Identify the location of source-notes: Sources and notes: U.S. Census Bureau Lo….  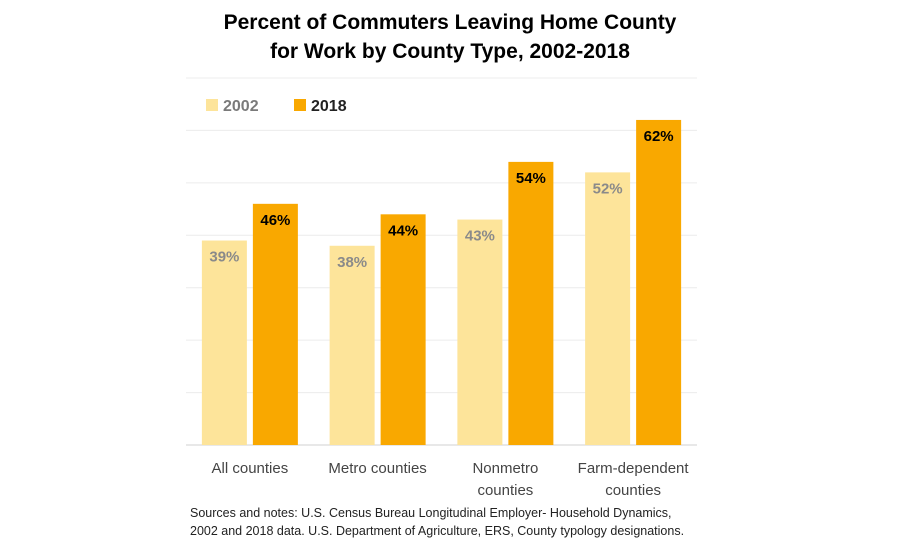
(470, 522).